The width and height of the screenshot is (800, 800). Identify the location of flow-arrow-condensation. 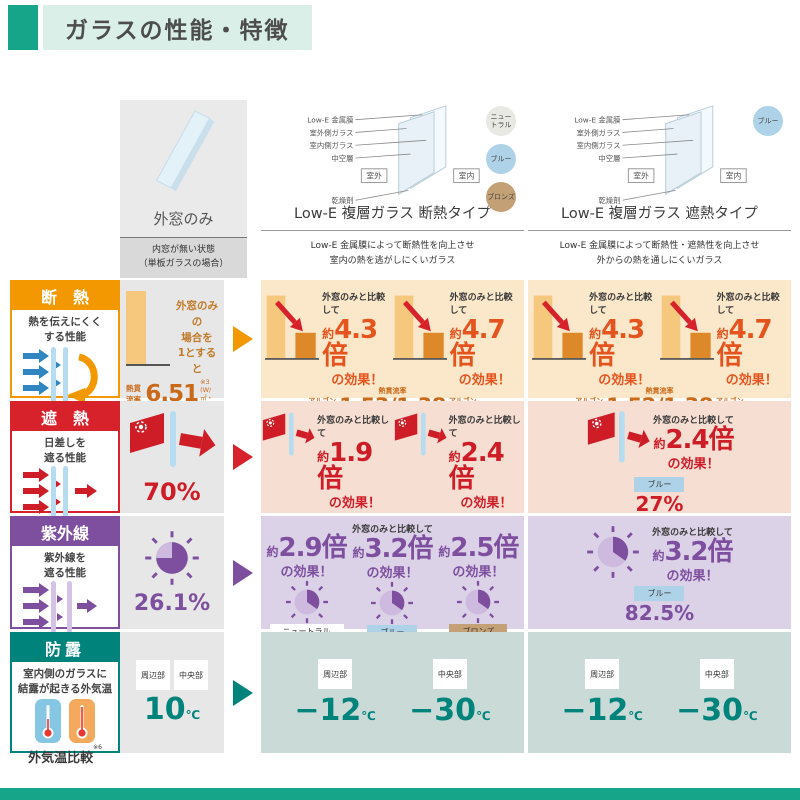
(242, 692).